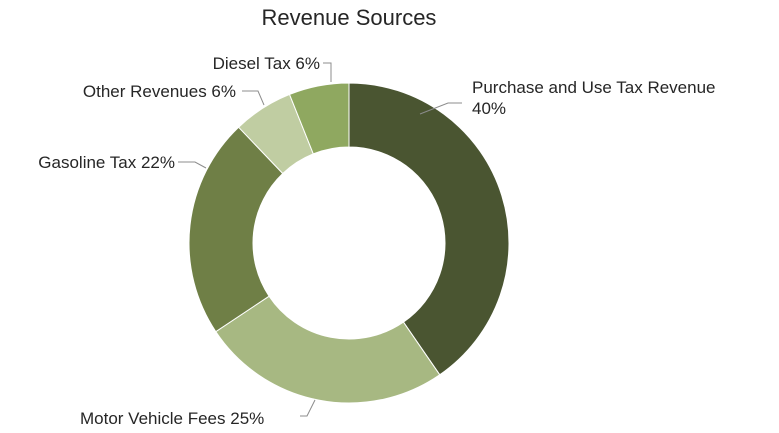 This screenshot has width=779, height=433. I want to click on label-name-purchase-and-use-tax-revenue: Purchase and Use Tax Revenue, so click(594, 87).